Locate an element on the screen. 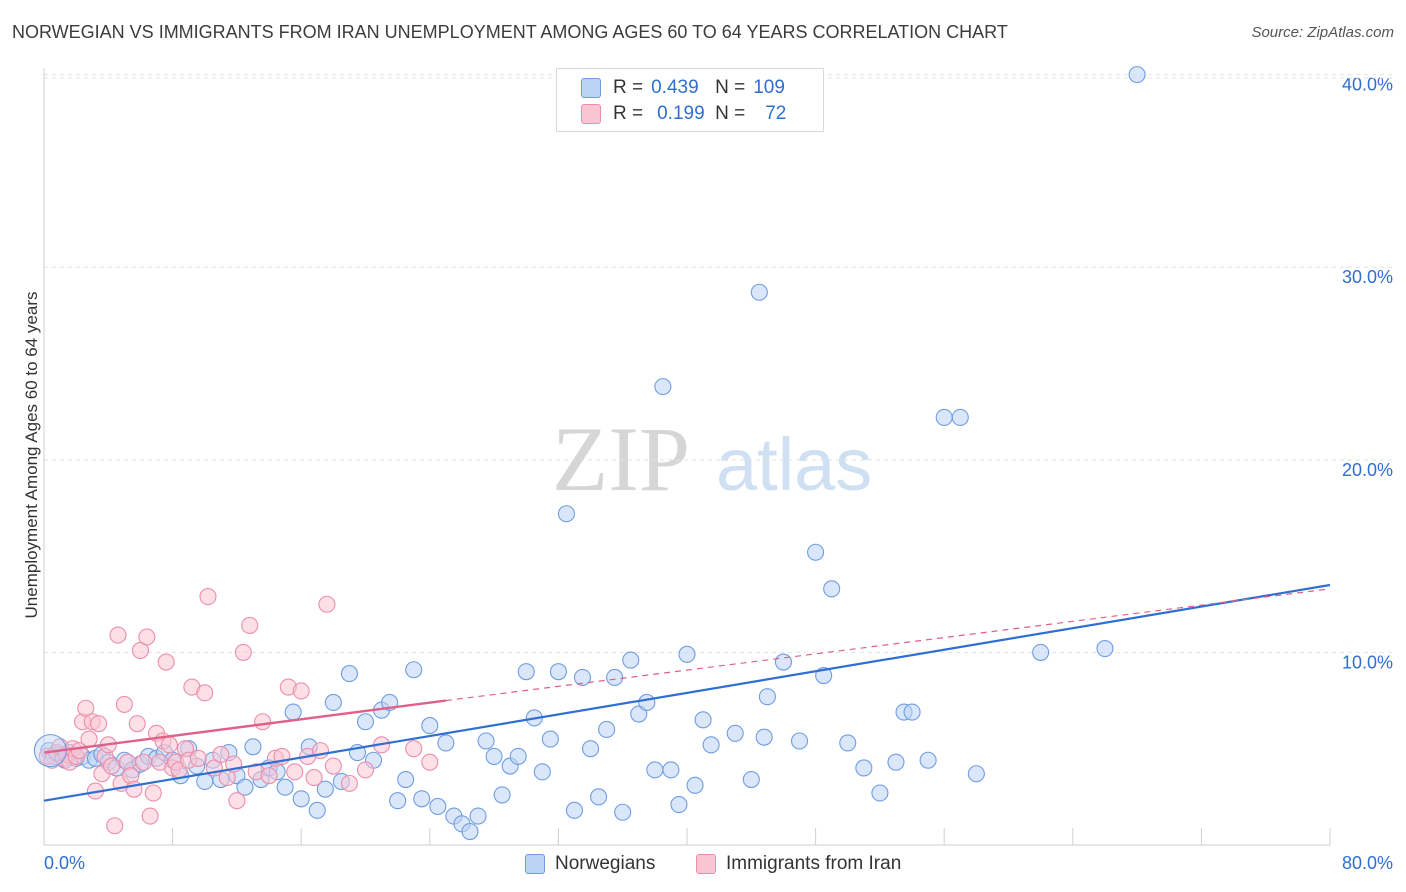  x-tick-label-min: 0.0% is located at coordinates (64, 863).